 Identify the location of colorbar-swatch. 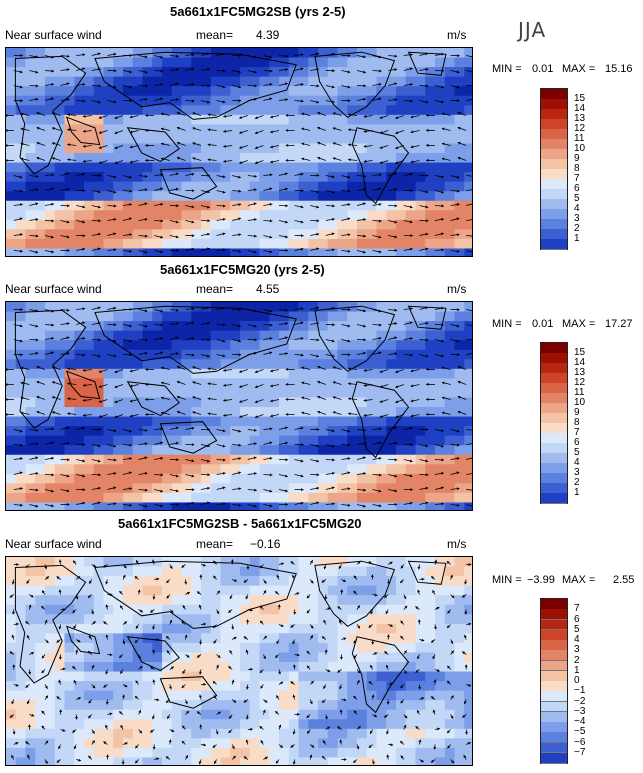
(554, 418).